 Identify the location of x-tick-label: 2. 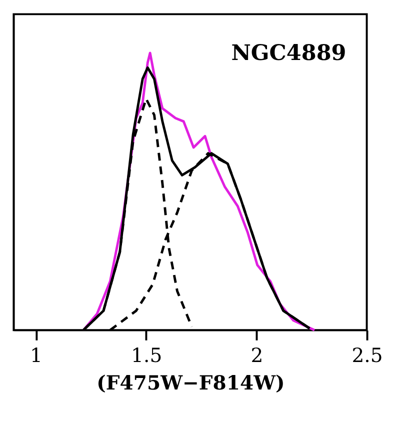
(257, 355).